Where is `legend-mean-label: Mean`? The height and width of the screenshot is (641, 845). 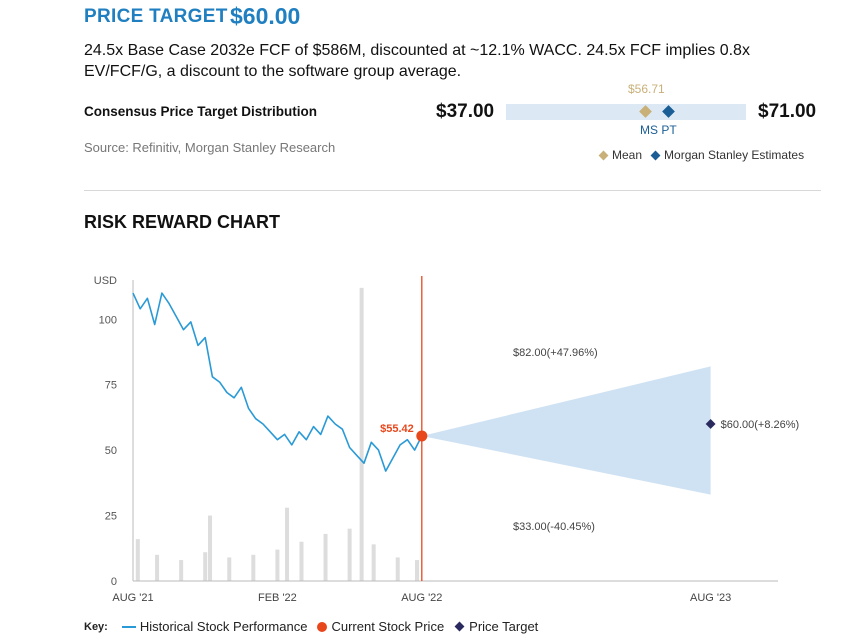 legend-mean-label: Mean is located at coordinates (627, 155).